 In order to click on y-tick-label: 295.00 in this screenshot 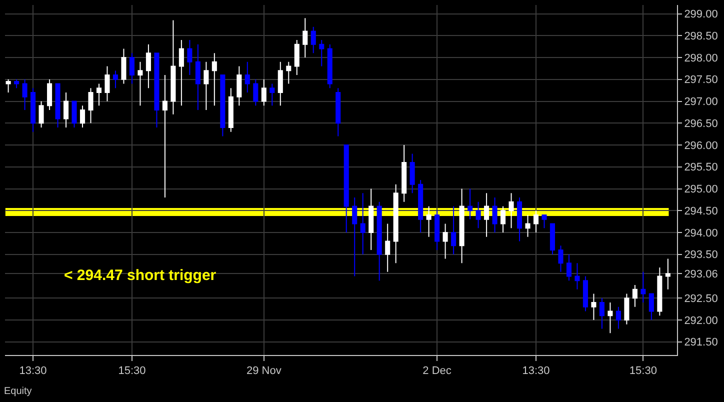, I will do `click(701, 190)`.